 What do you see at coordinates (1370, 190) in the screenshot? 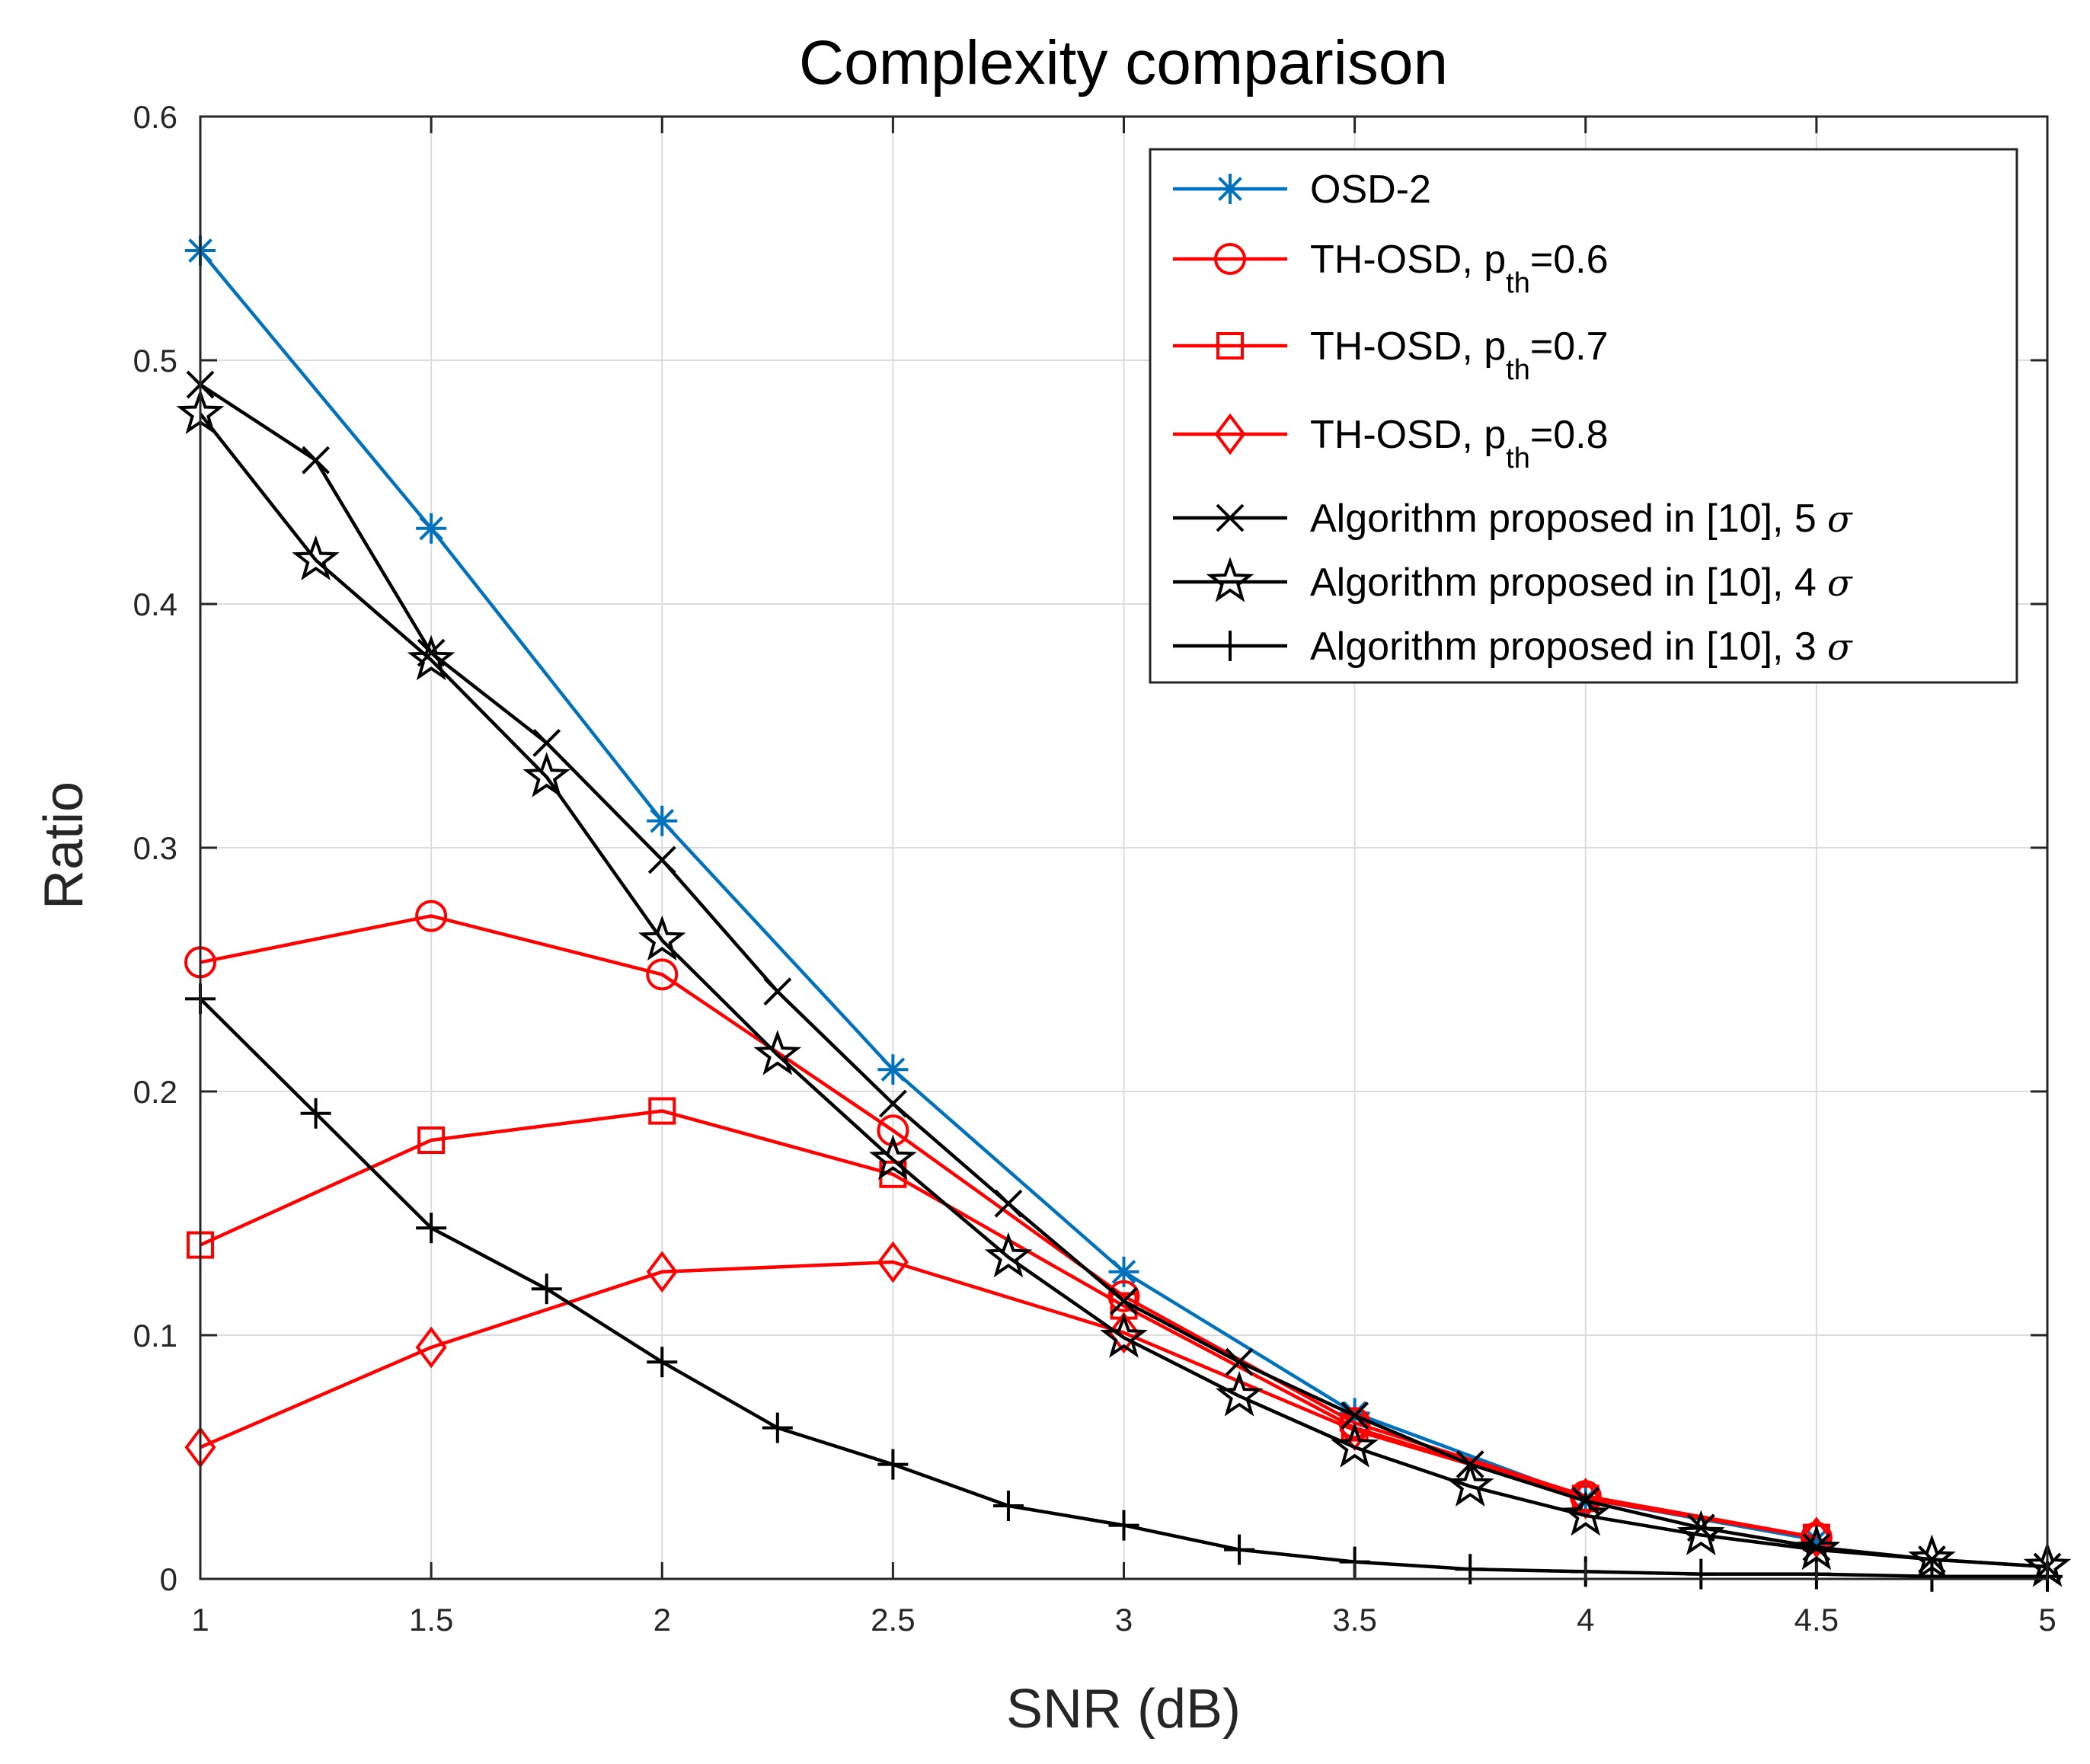
I see `legend-label: OSD-2` at bounding box center [1370, 190].